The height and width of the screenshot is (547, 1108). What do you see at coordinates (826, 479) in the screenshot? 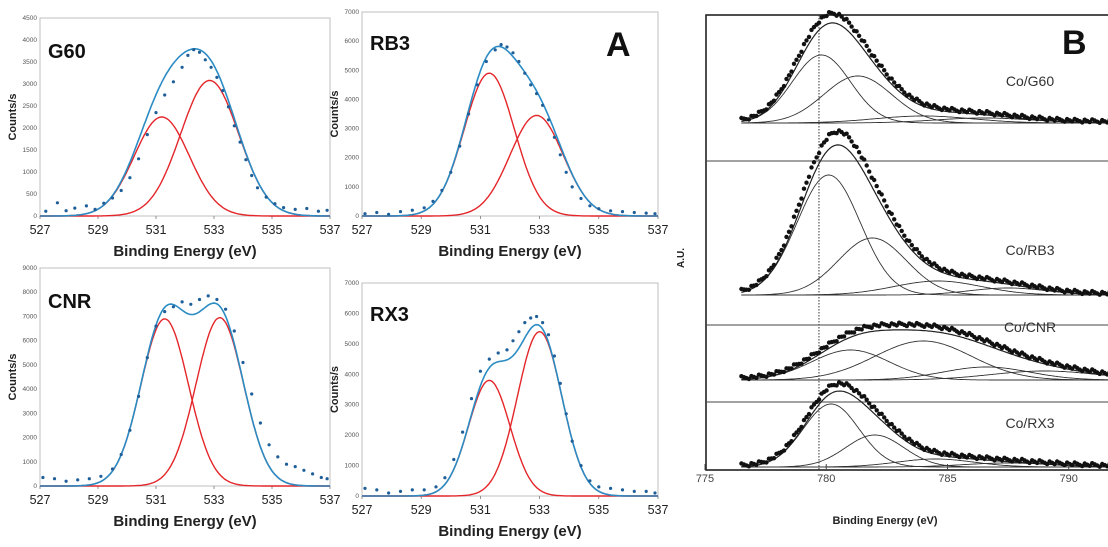
I see `x-tick-label: 780` at bounding box center [826, 479].